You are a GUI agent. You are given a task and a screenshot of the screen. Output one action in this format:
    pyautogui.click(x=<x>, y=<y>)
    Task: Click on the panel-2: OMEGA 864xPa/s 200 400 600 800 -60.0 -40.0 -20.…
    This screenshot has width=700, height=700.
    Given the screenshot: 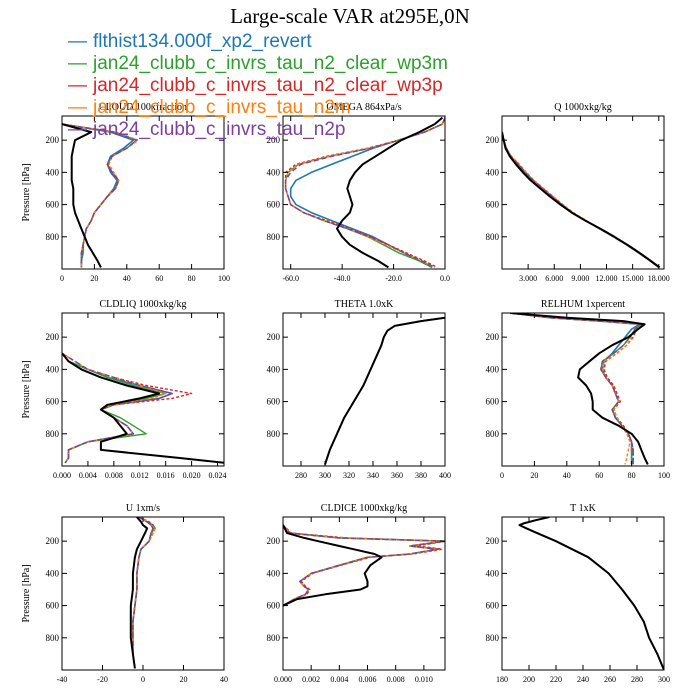 What is the action you would take?
    pyautogui.click(x=359, y=192)
    